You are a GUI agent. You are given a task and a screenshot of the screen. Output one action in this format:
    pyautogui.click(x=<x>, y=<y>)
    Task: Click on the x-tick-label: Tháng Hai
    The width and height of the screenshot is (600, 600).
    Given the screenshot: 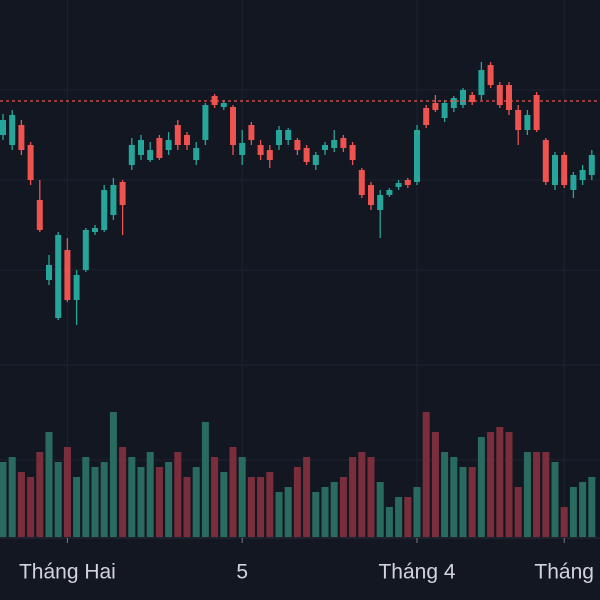 What is the action you would take?
    pyautogui.click(x=67, y=572)
    